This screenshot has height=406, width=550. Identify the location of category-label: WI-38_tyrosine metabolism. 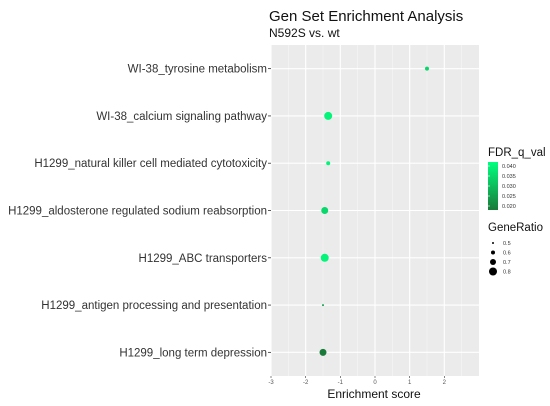
(197, 70).